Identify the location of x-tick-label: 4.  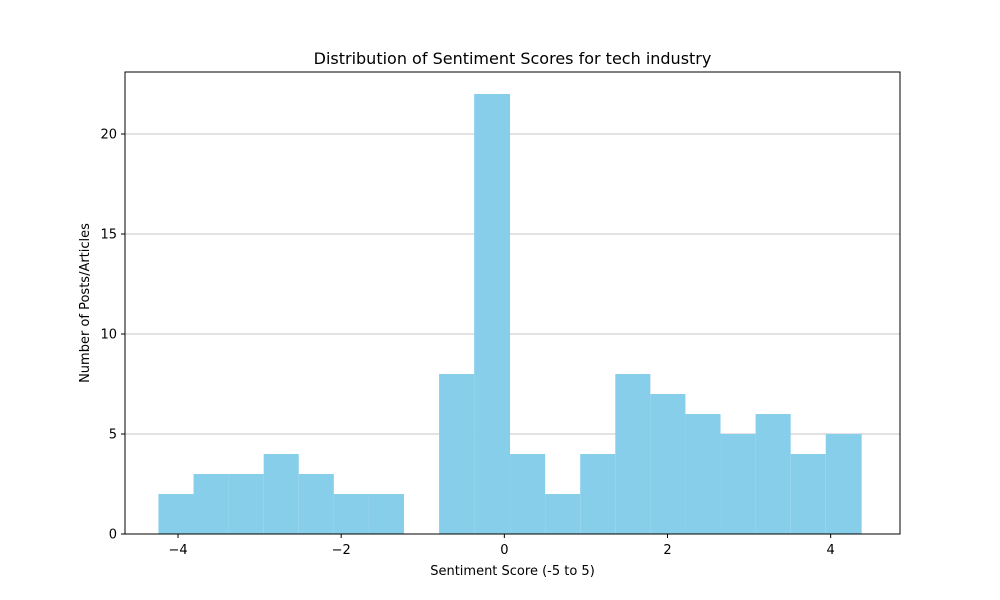
(831, 550).